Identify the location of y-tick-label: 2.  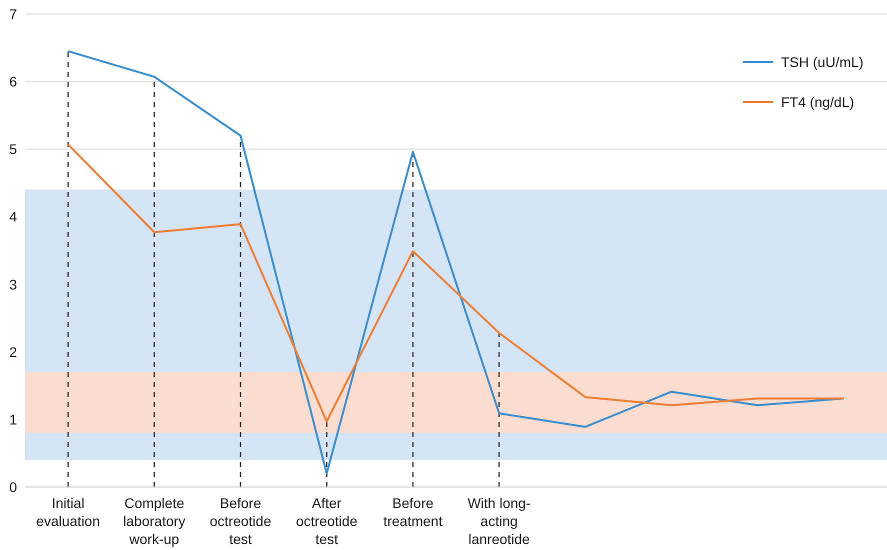
(13, 352).